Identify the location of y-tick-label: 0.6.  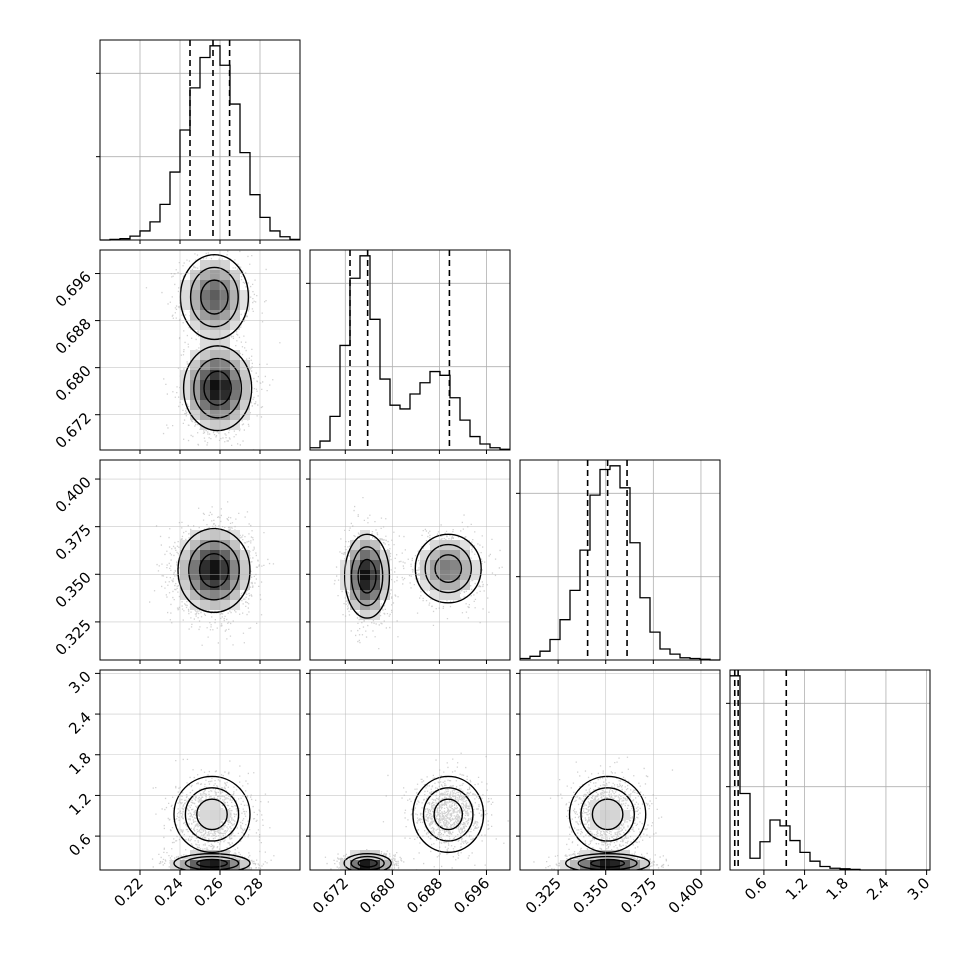
(80, 845).